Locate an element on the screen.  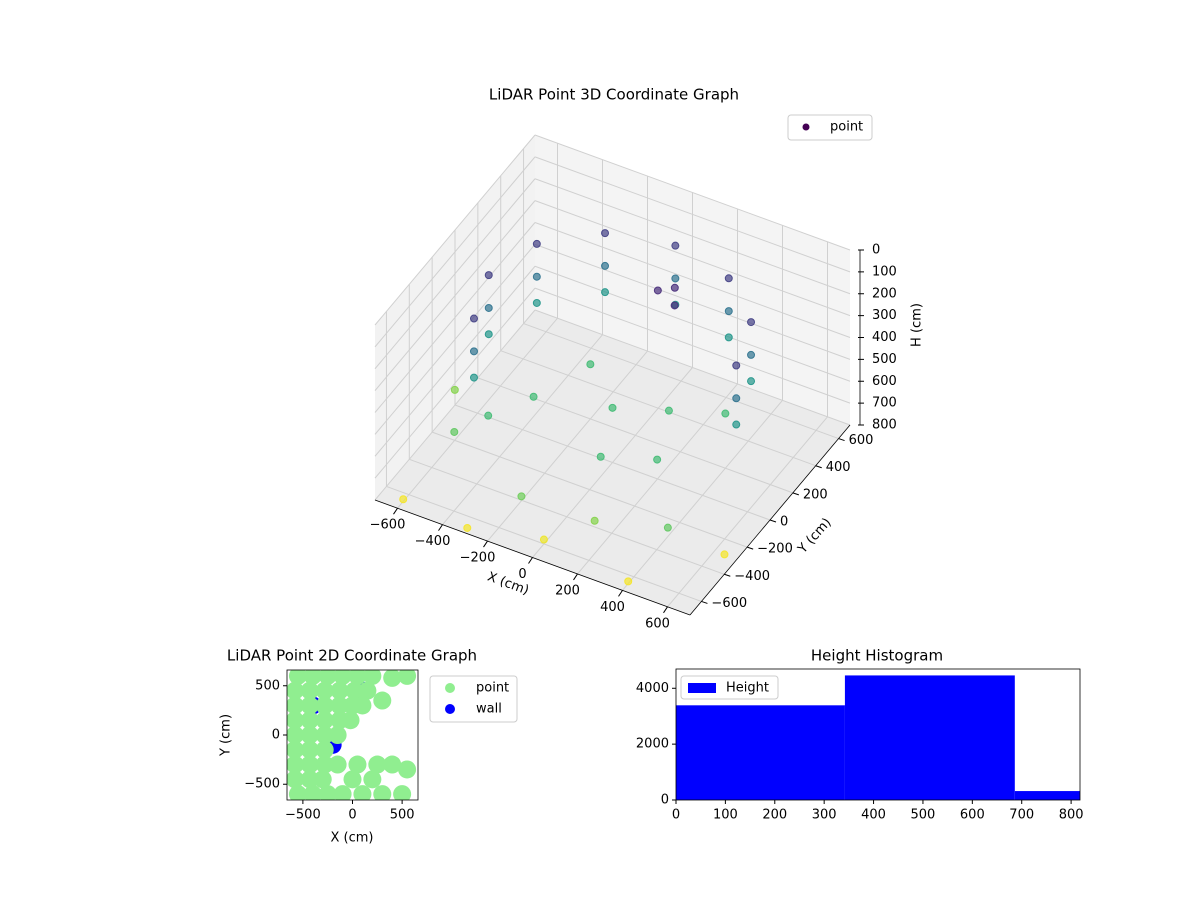
axis-line is located at coordinates (532, 557).